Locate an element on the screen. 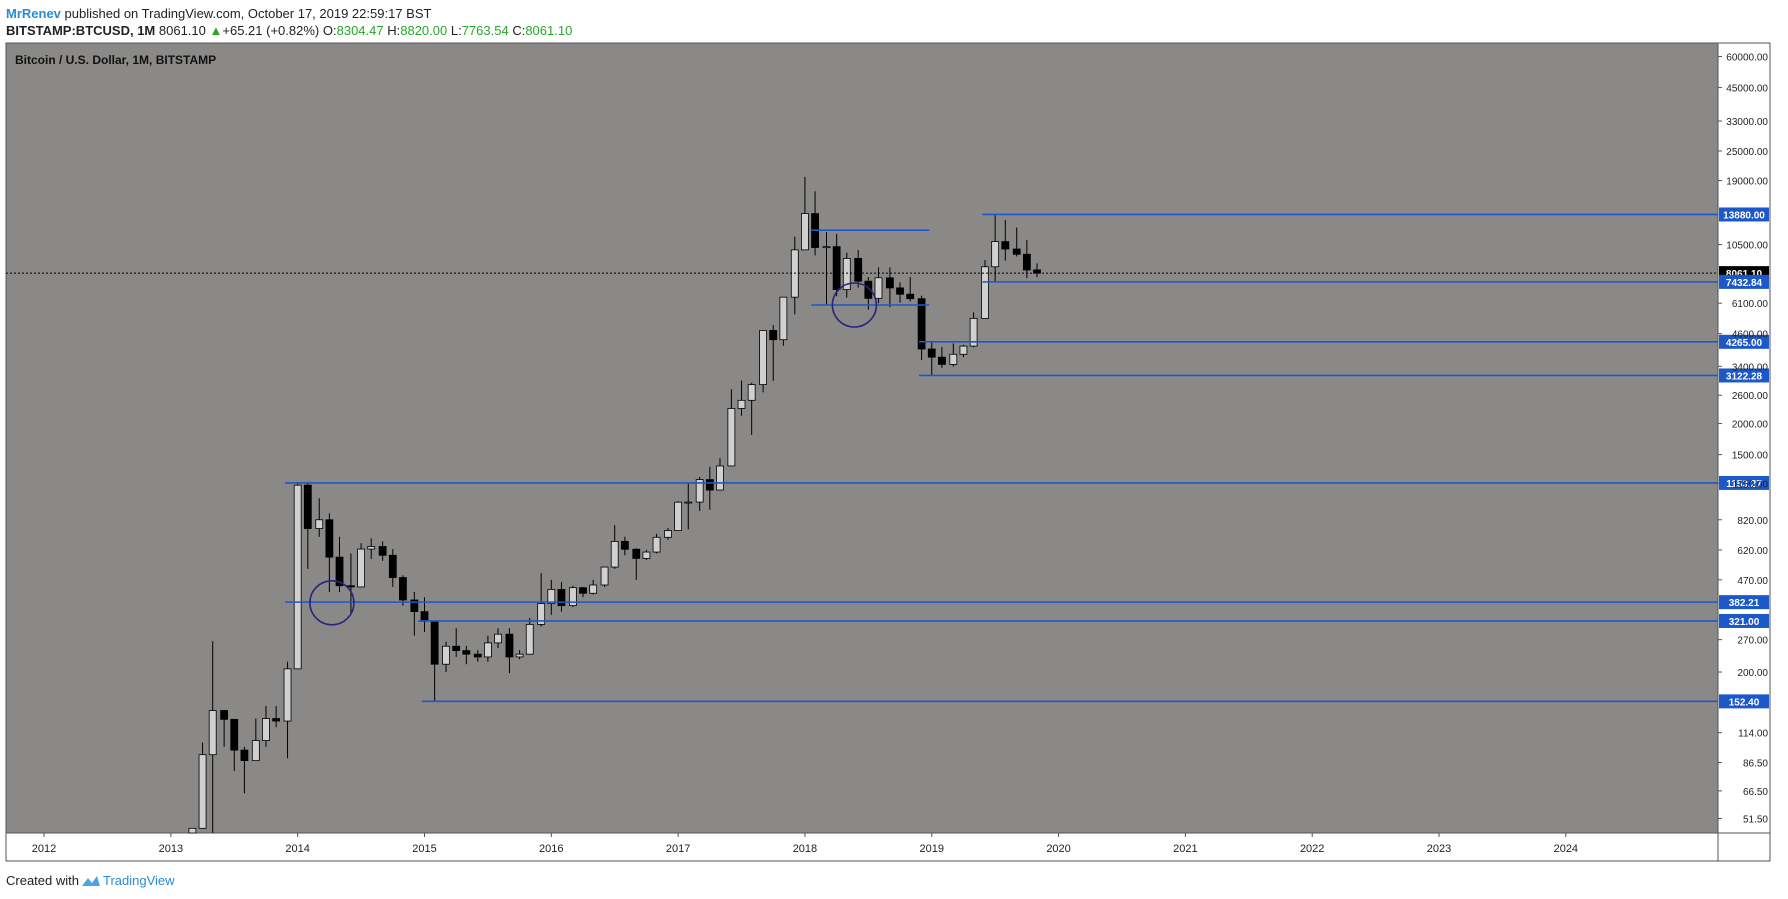 The width and height of the screenshot is (1788, 899). level-price-label: 7432.84 is located at coordinates (1744, 283).